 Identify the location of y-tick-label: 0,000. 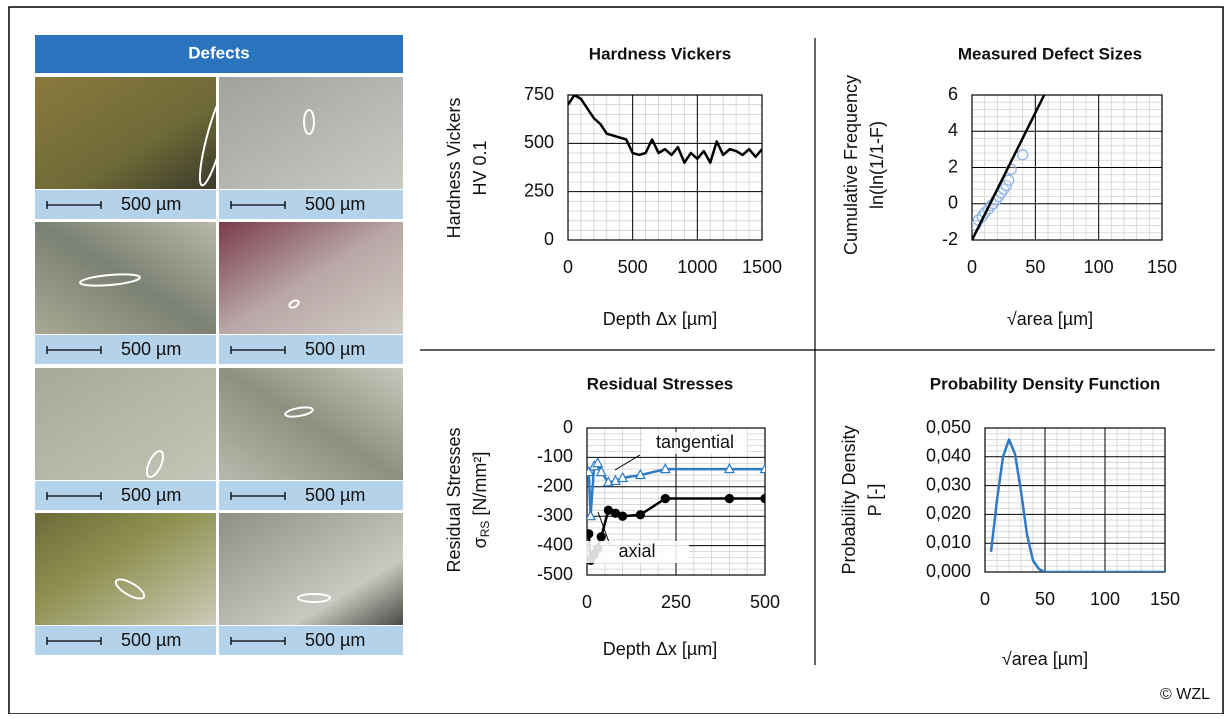
(948, 571).